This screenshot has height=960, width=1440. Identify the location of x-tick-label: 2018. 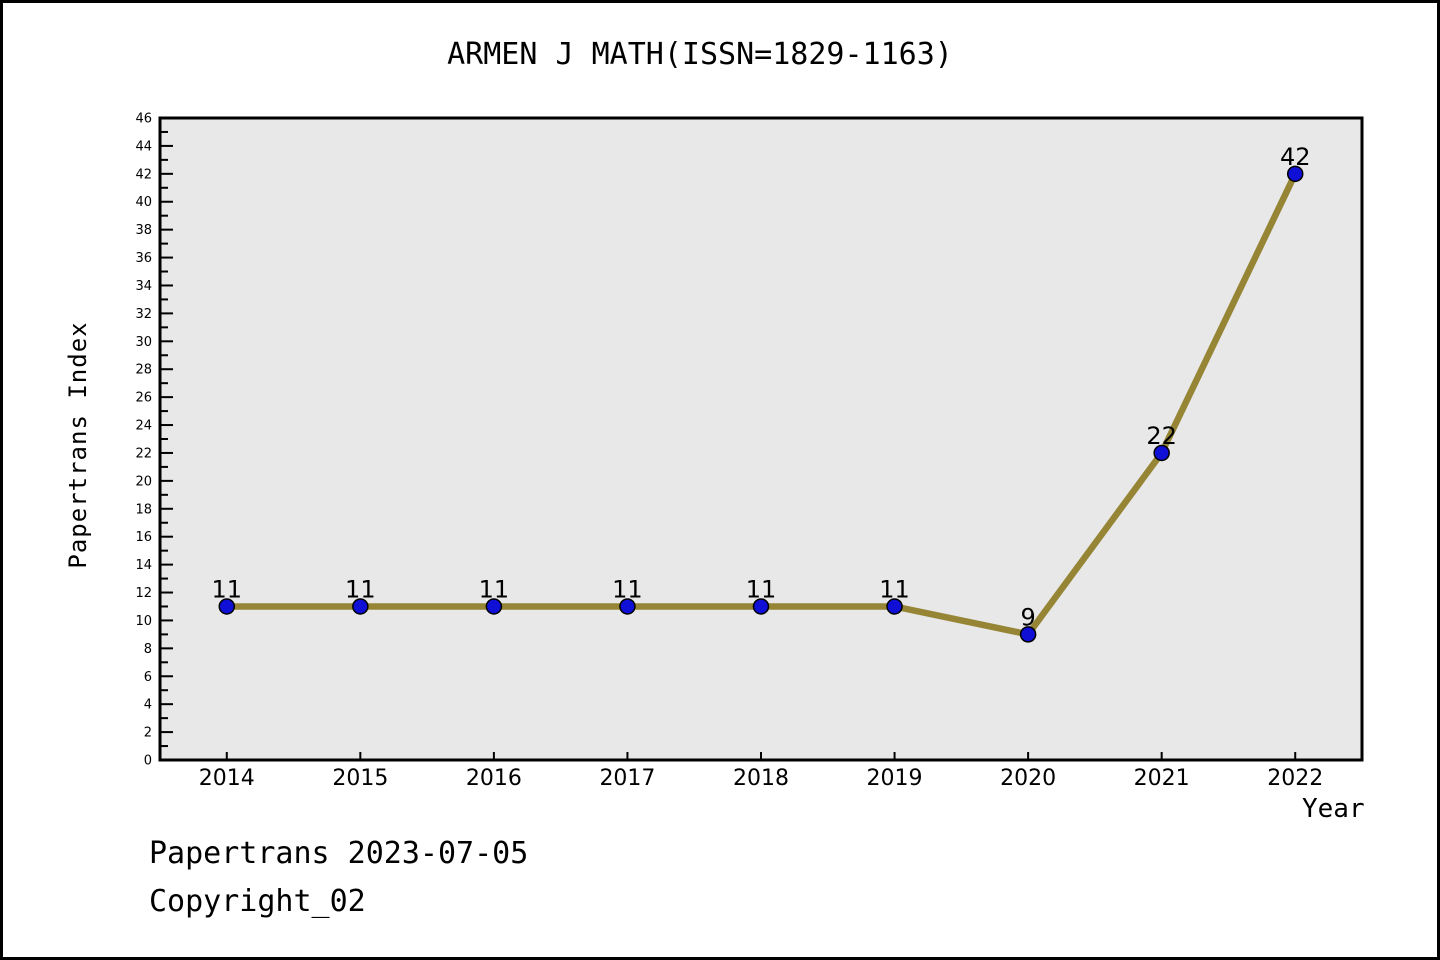
(761, 778).